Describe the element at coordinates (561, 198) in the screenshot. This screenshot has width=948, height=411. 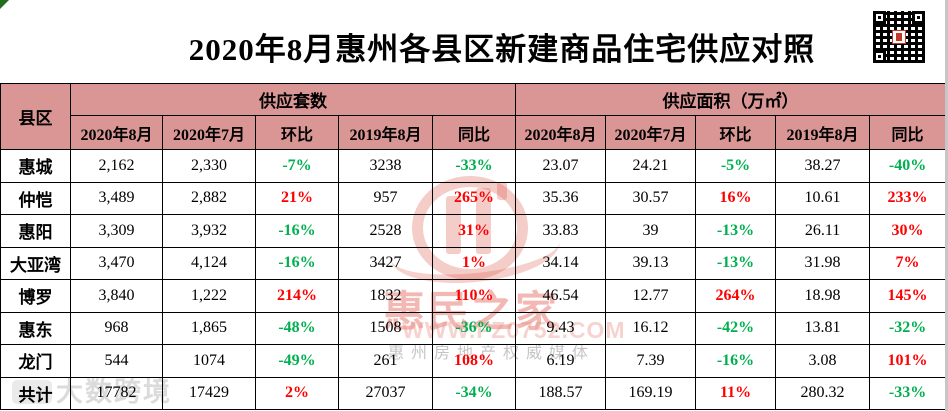
I see `value-cell: 35.36` at that location.